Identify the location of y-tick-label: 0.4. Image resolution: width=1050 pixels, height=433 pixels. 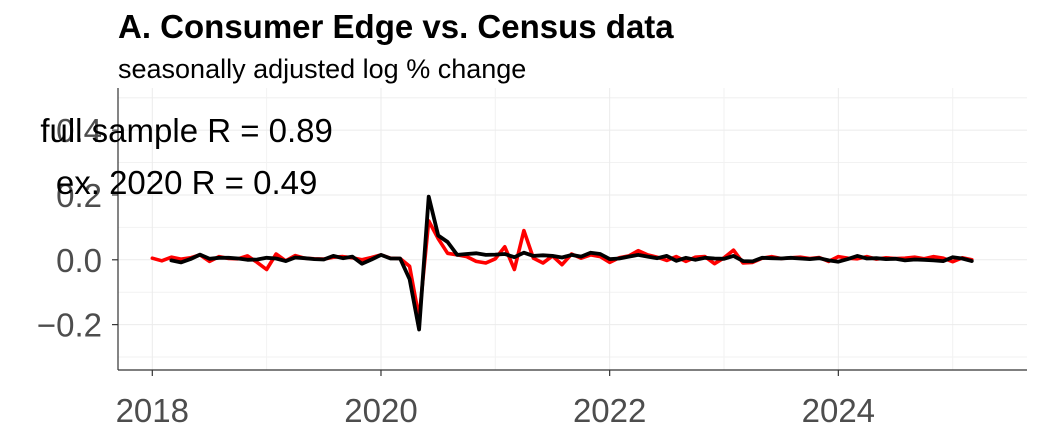
(79, 130).